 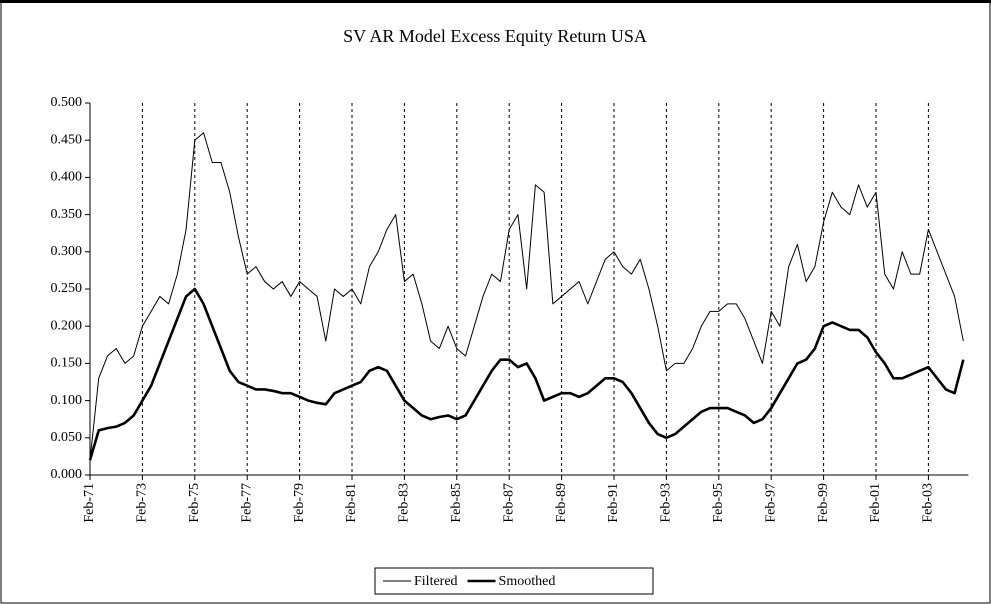 I want to click on x-tick-label: Feb-95, so click(x=718, y=503).